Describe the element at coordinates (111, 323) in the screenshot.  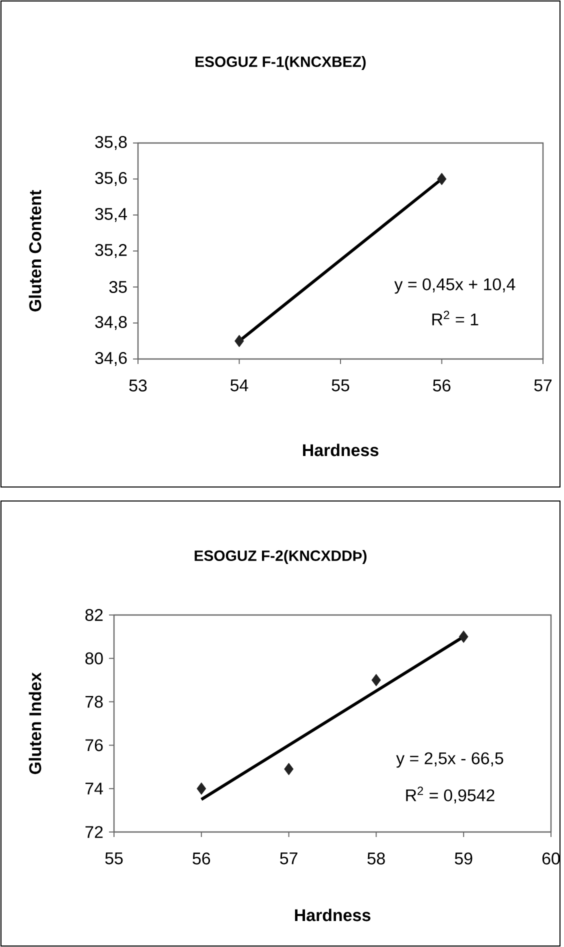
I see `y-tick-label: 34,8` at that location.